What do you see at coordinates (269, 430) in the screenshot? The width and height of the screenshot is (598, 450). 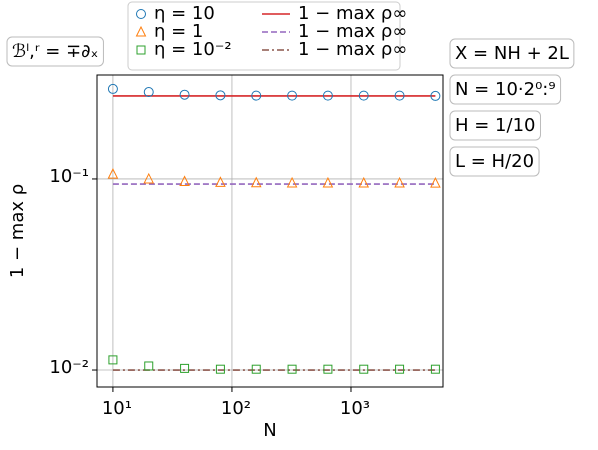 I see `x-axis-label: N` at bounding box center [269, 430].